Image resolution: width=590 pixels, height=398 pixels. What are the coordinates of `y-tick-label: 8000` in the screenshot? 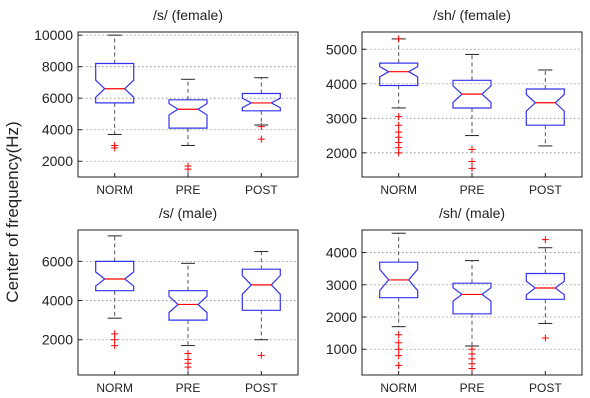 It's located at (57, 67).